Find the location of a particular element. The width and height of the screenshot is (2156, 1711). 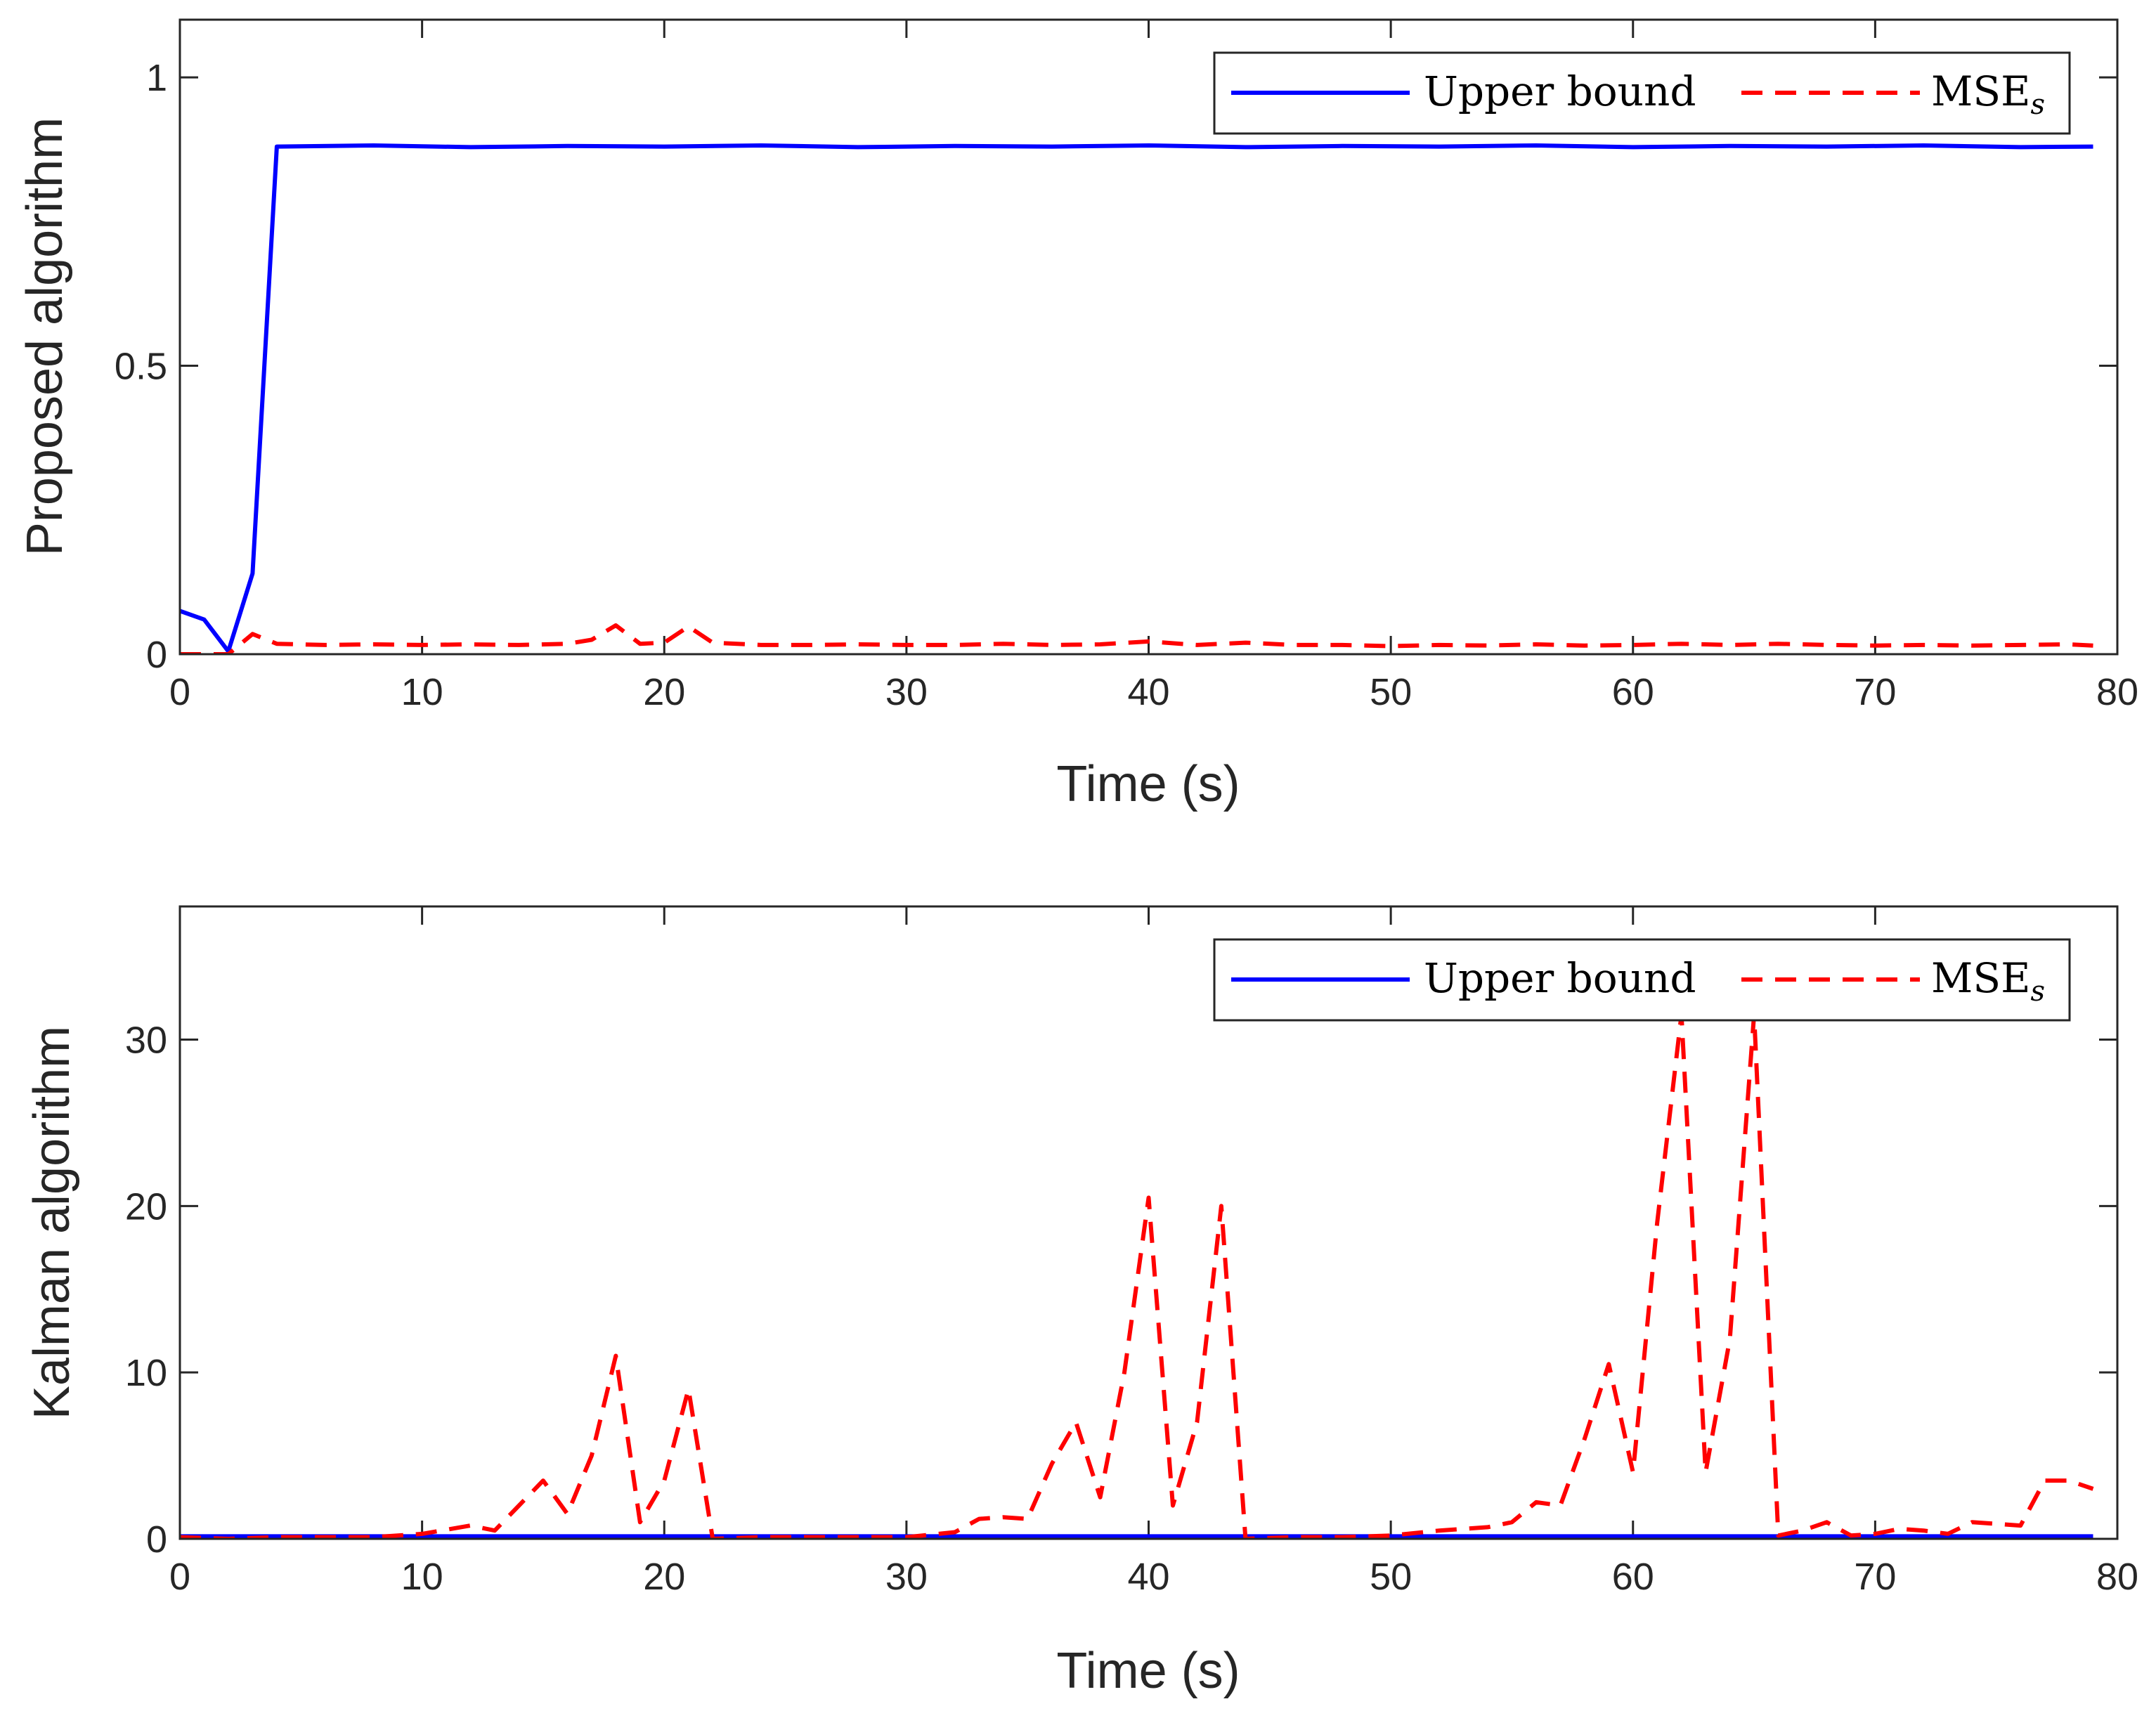

top-legend: Upper bound MSEs is located at coordinates (1642, 93).